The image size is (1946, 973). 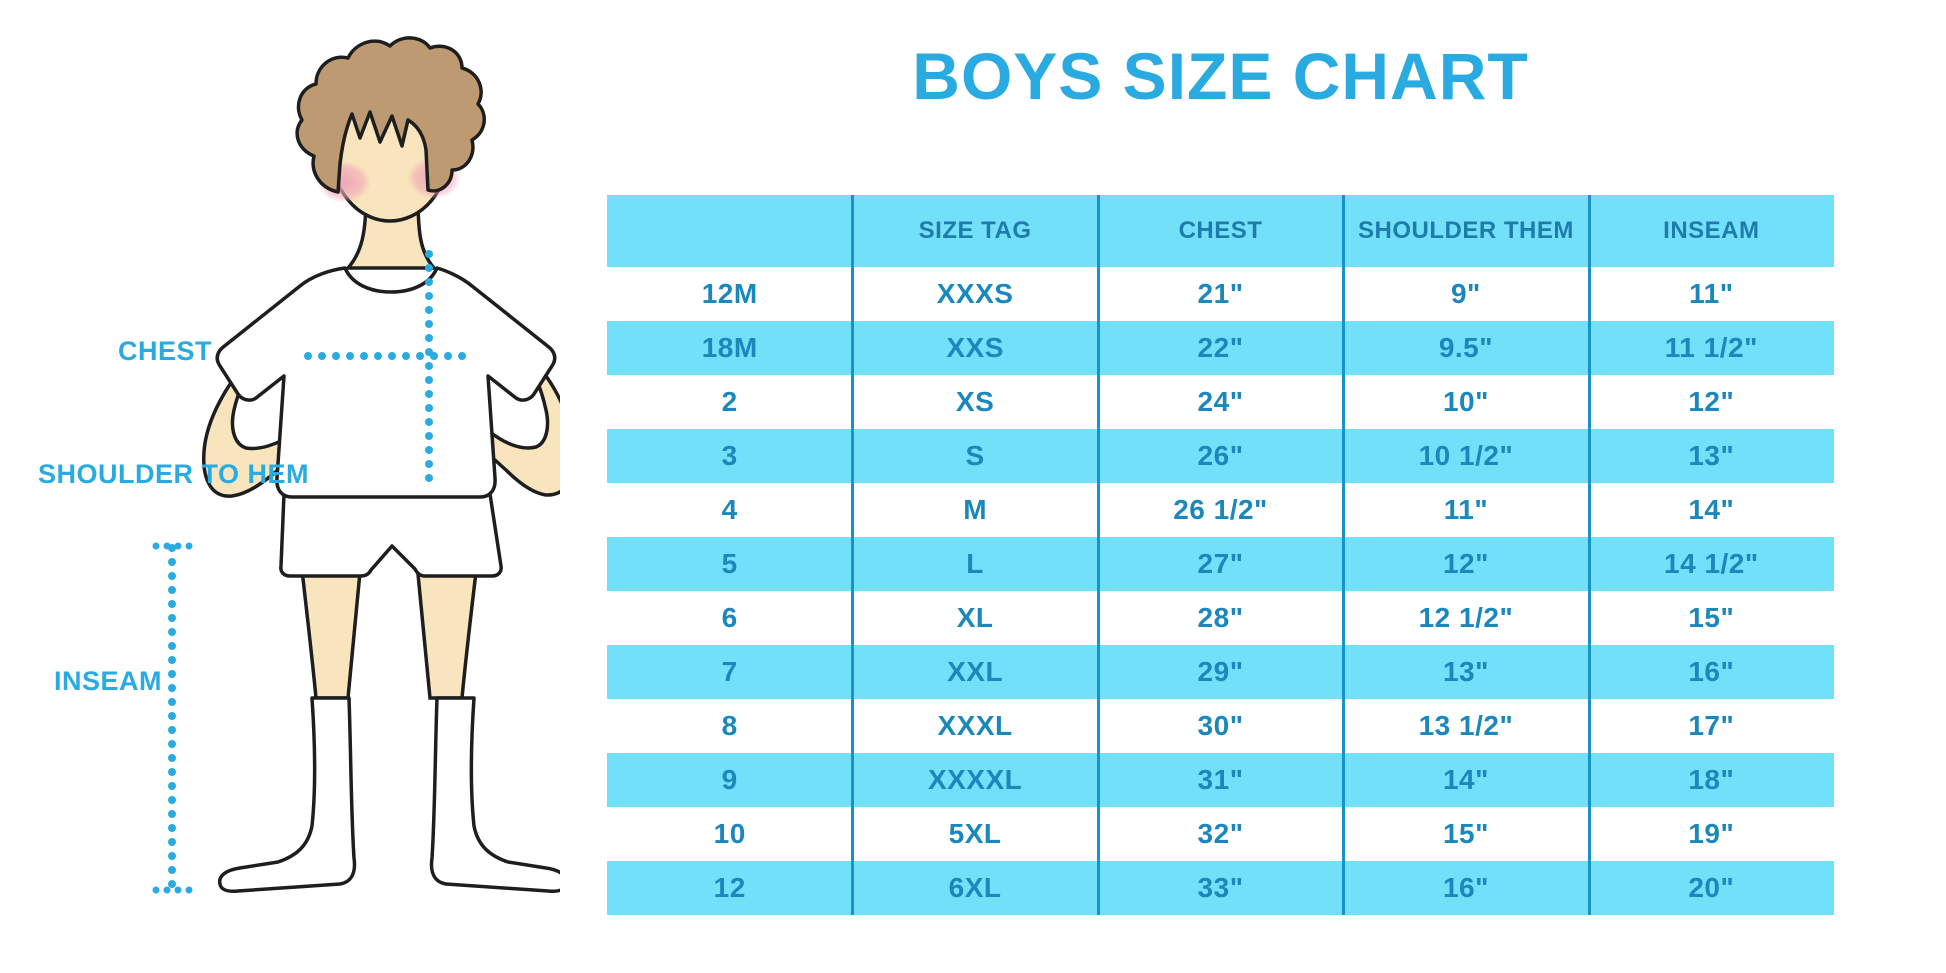 I want to click on table-cell: 12, so click(x=729, y=887).